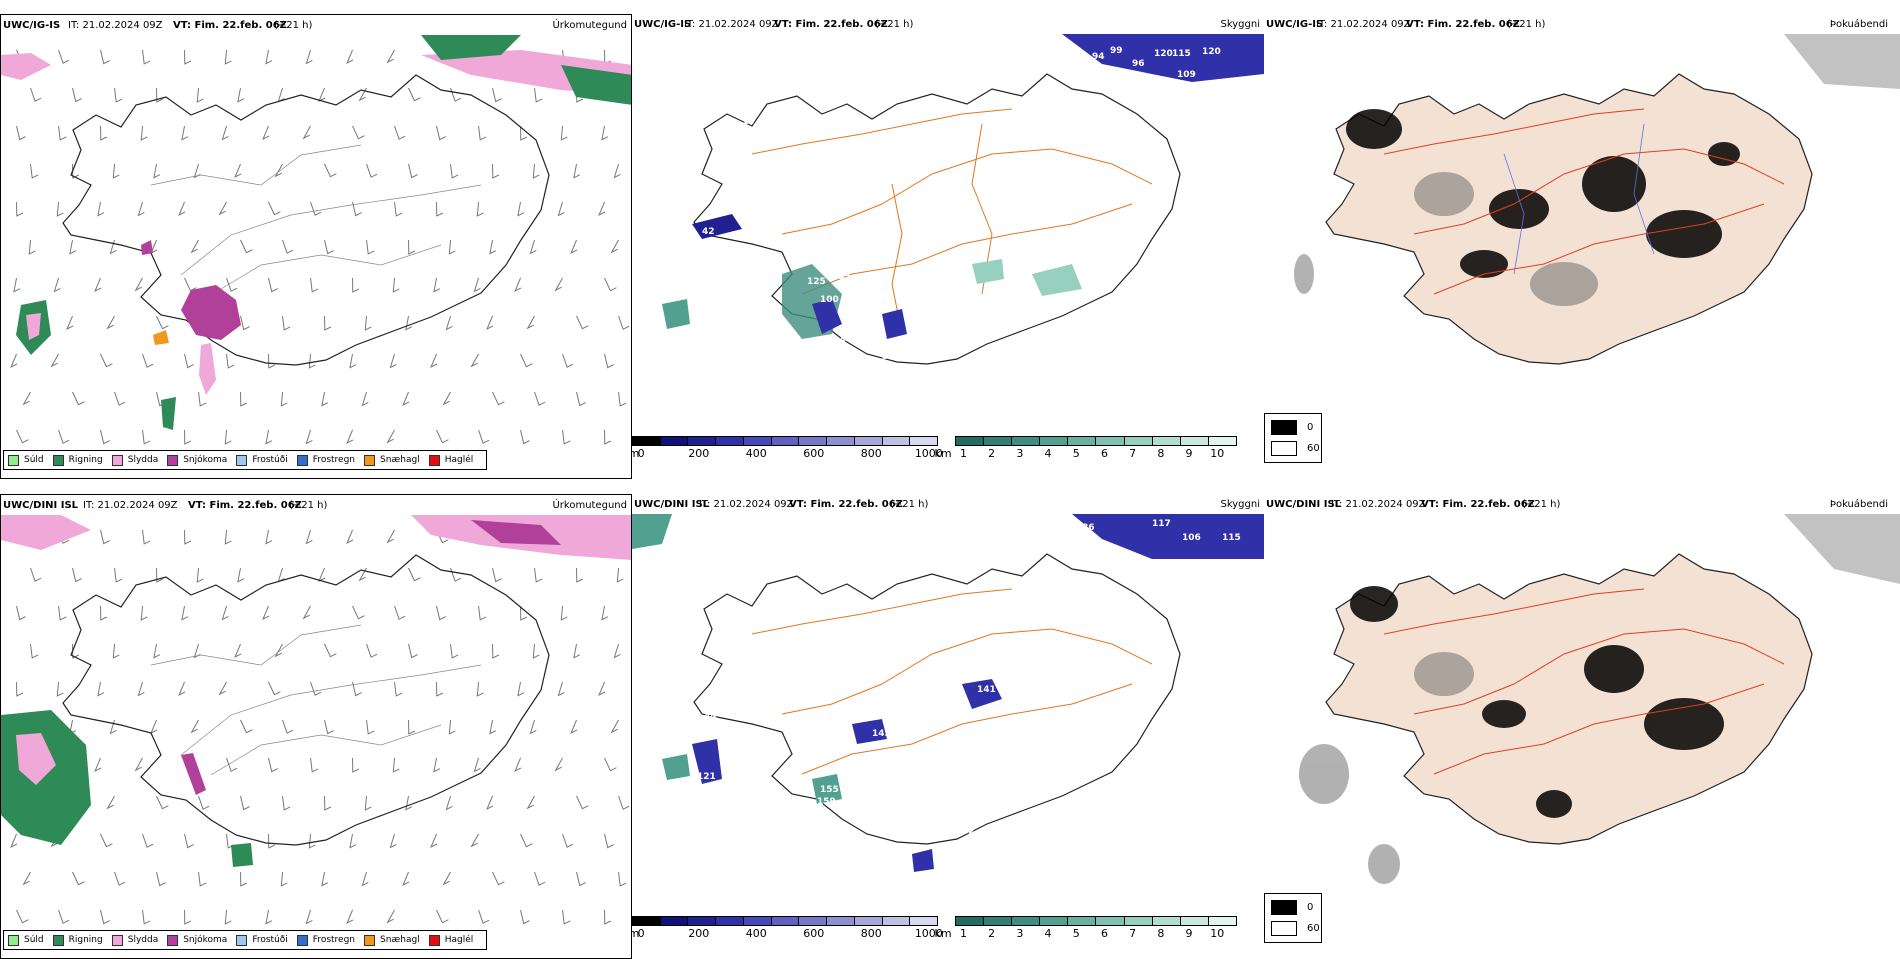 Image resolution: width=1900 pixels, height=959 pixels. I want to click on colorbar-tick-label: 0, so click(641, 933).